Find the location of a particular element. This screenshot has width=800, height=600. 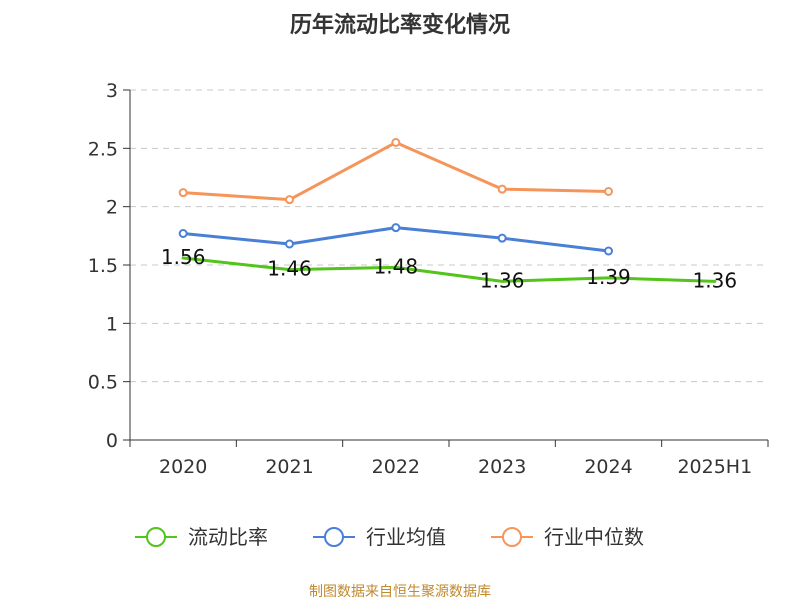

legend: 流动比率 行业均值 行业中位数 is located at coordinates (389, 537).